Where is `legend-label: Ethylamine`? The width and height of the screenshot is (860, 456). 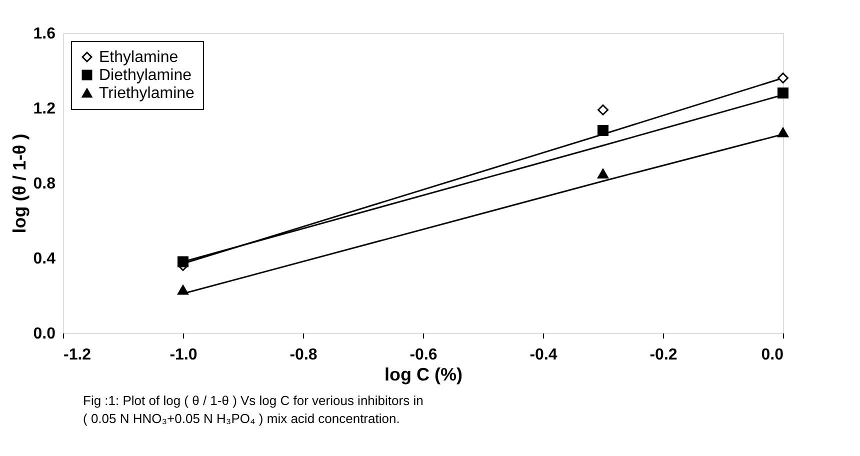
legend-label: Ethylamine is located at coordinates (138, 57).